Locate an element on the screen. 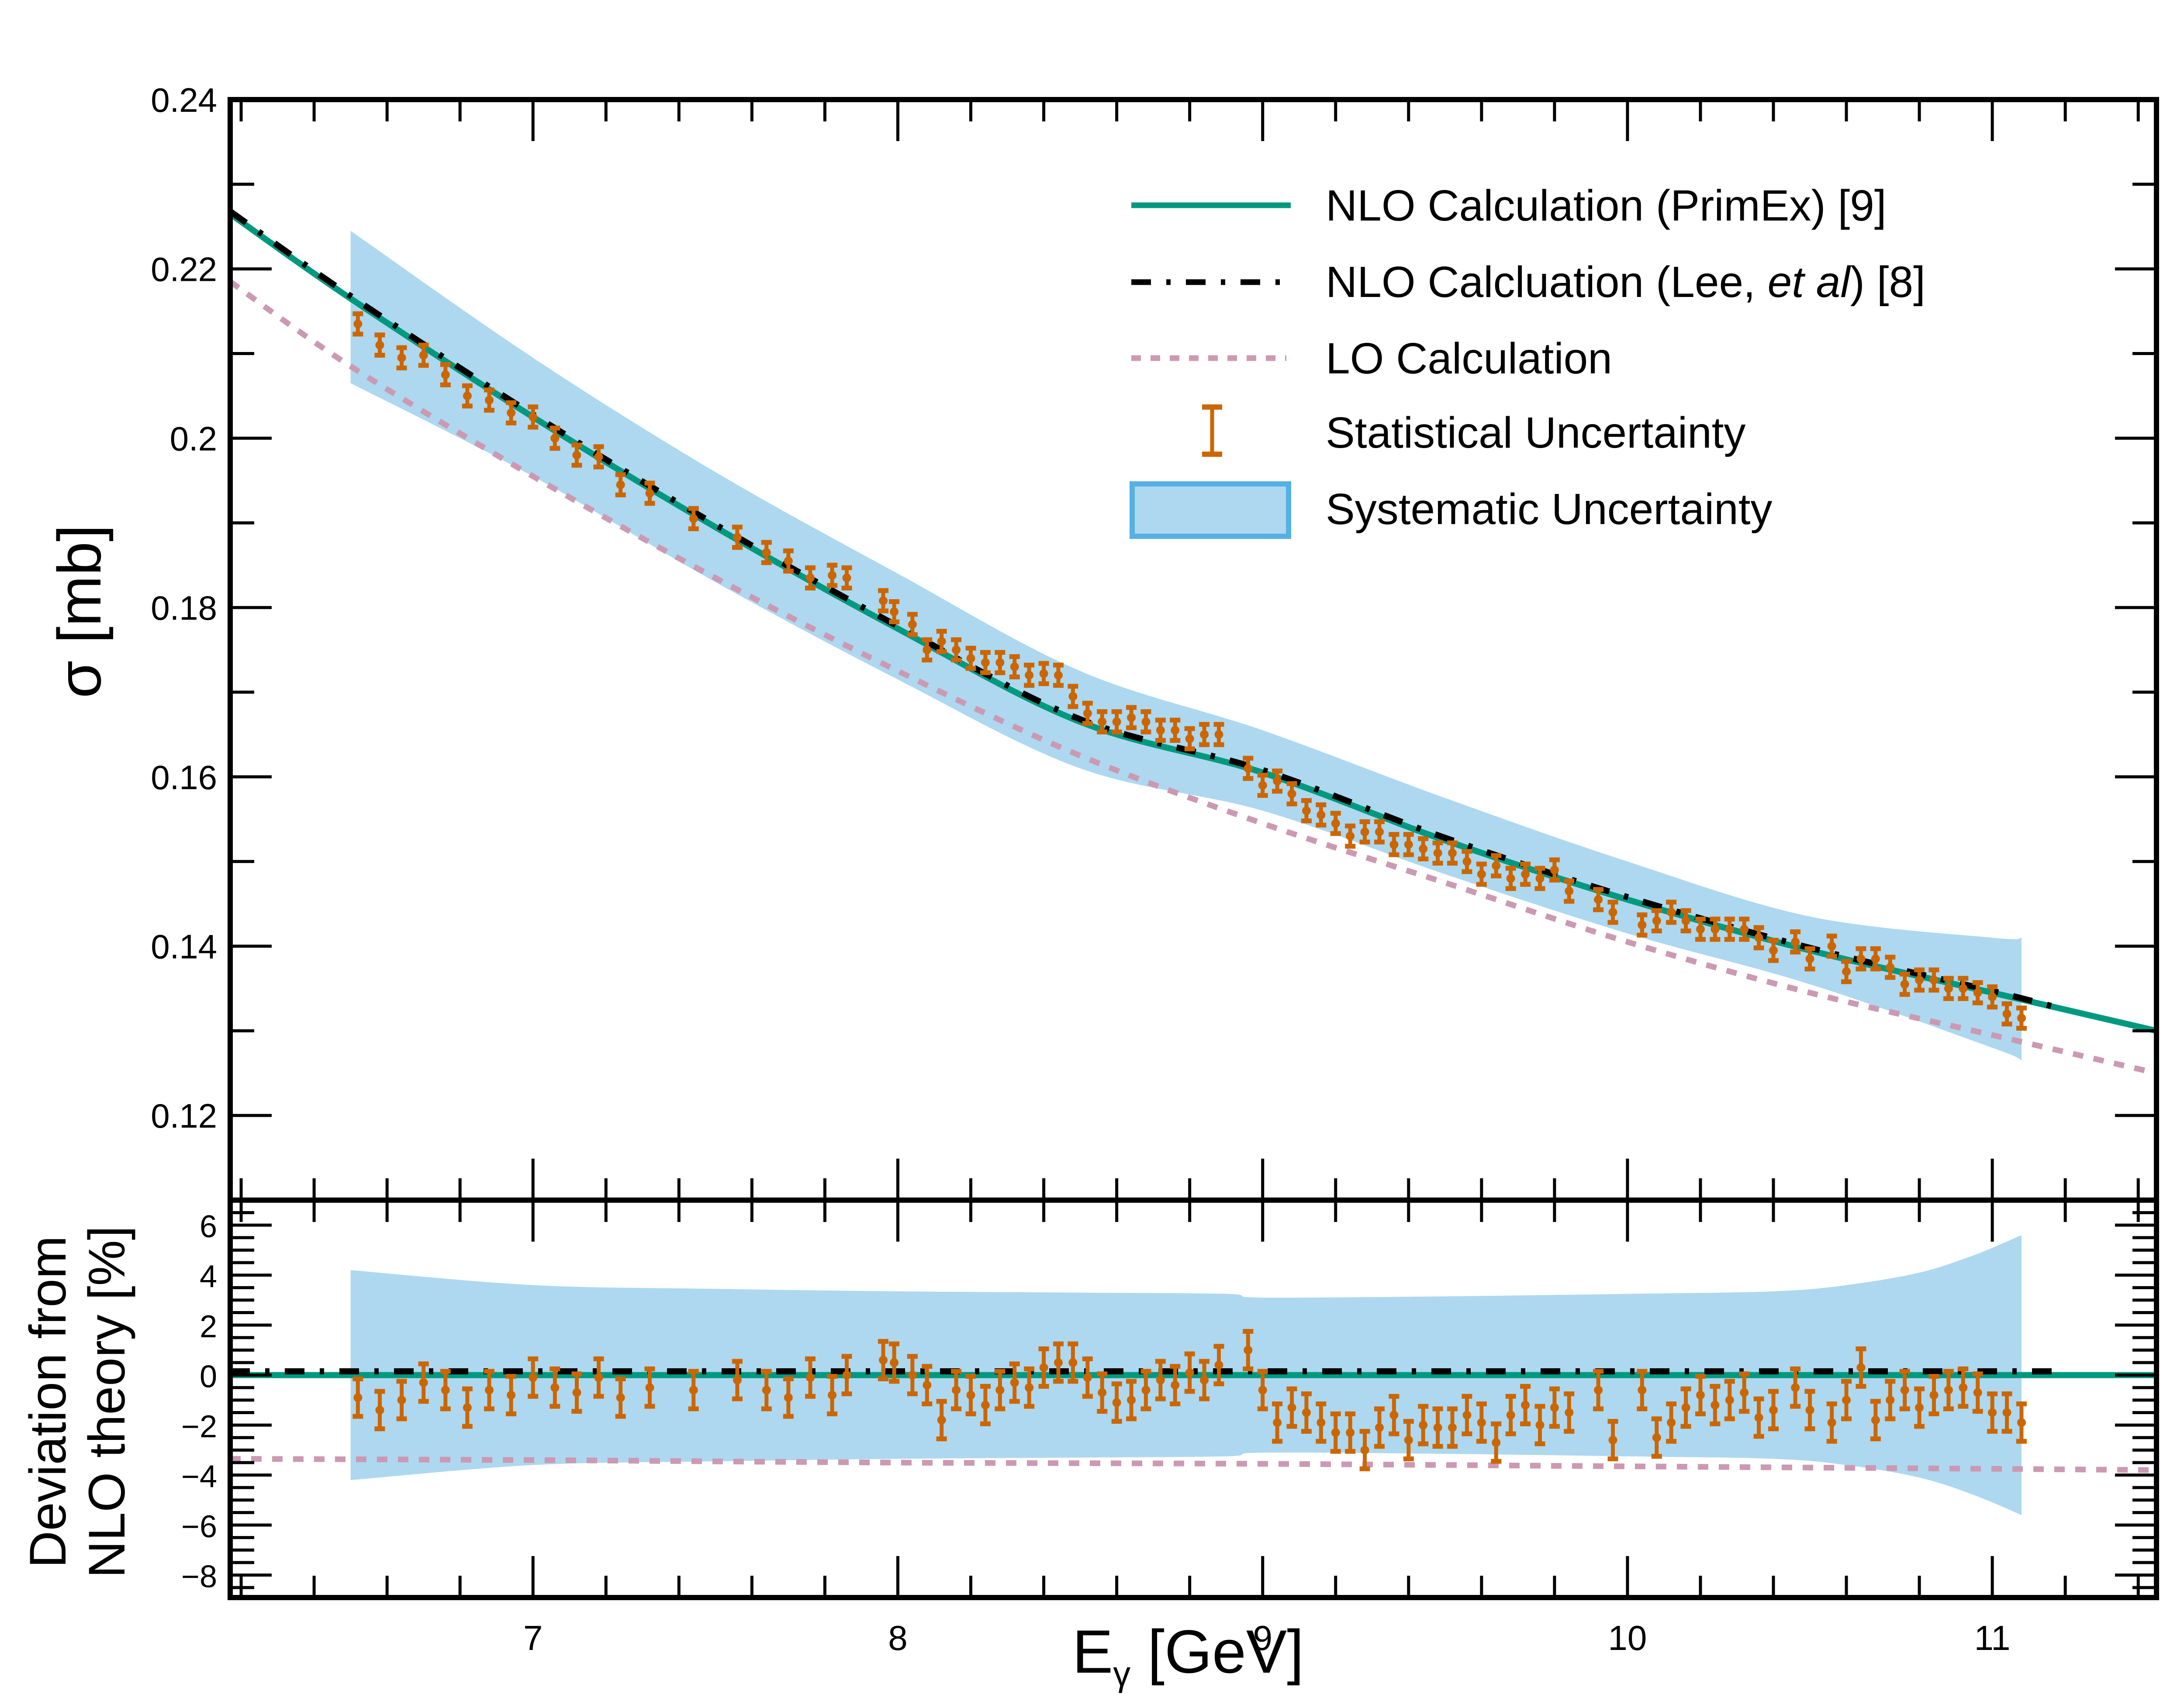 This screenshot has width=2184, height=1698. legend-label-nlo-lee: NLO Calcluation (Lee, et al) [8] is located at coordinates (1625, 282).